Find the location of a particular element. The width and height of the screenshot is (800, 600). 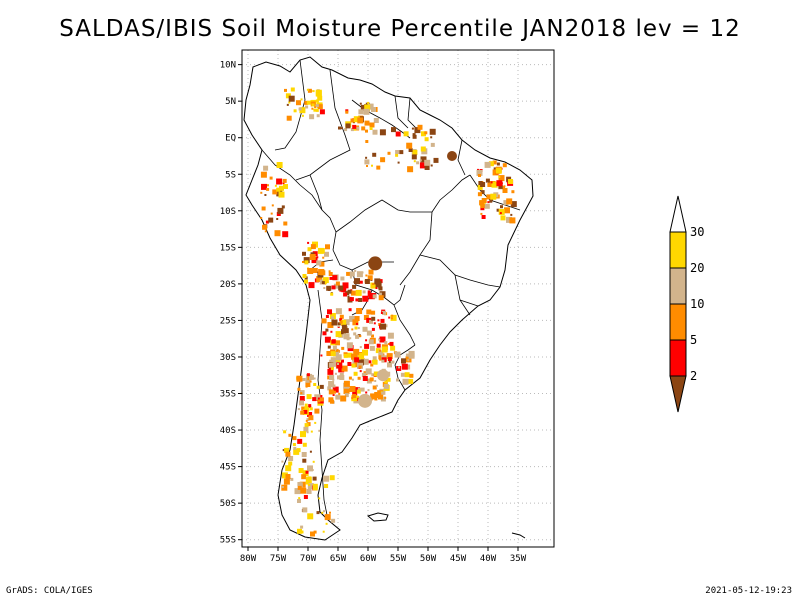

footer-credit: GrADS: COLA/IGES is located at coordinates (49, 591).